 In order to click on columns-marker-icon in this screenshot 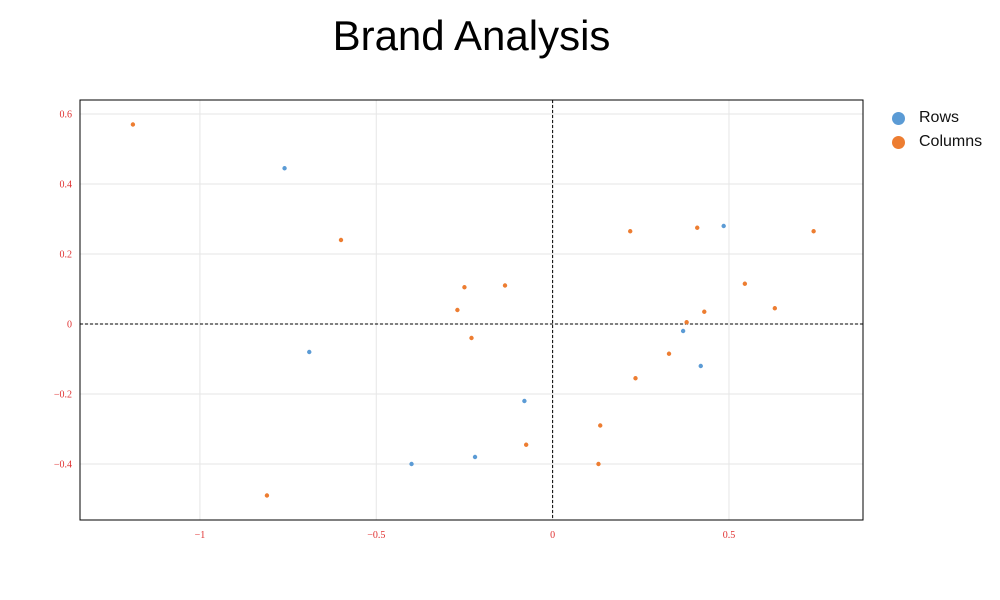, I will do `click(898, 142)`.